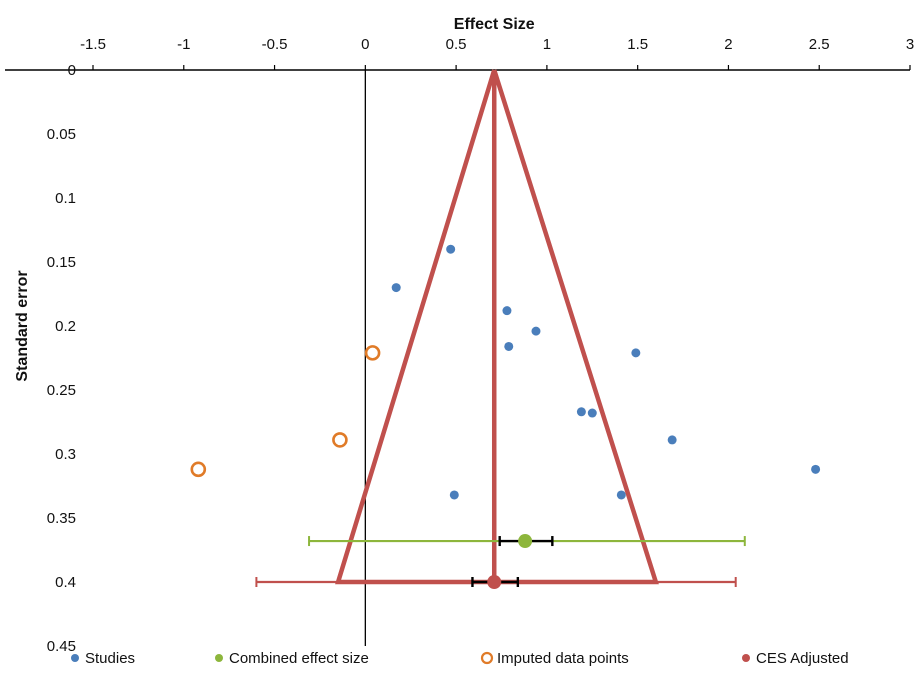  Describe the element at coordinates (365, 44) in the screenshot. I see `x-tick-label: 0` at that location.